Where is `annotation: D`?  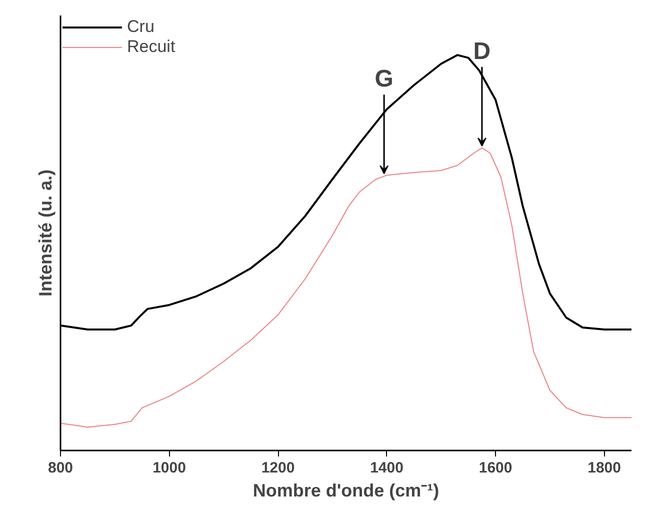
annotation: D is located at coordinates (482, 51).